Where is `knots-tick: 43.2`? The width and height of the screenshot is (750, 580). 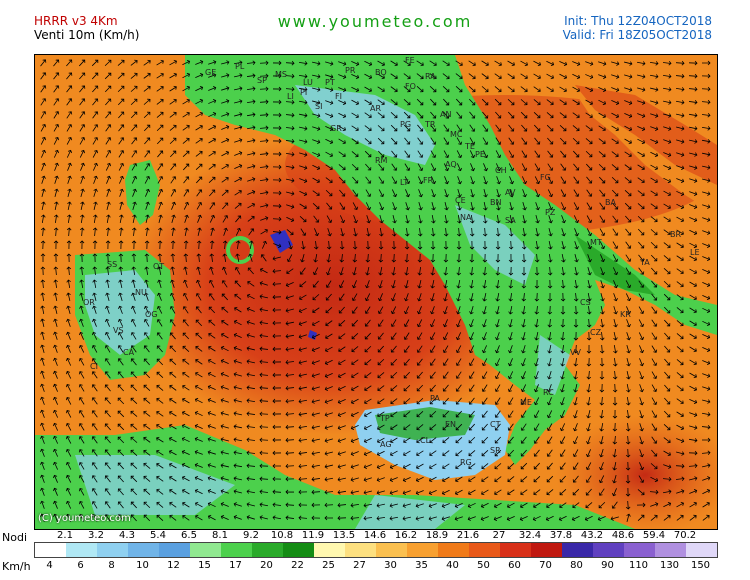
knots-tick: 43.2 is located at coordinates (592, 535).